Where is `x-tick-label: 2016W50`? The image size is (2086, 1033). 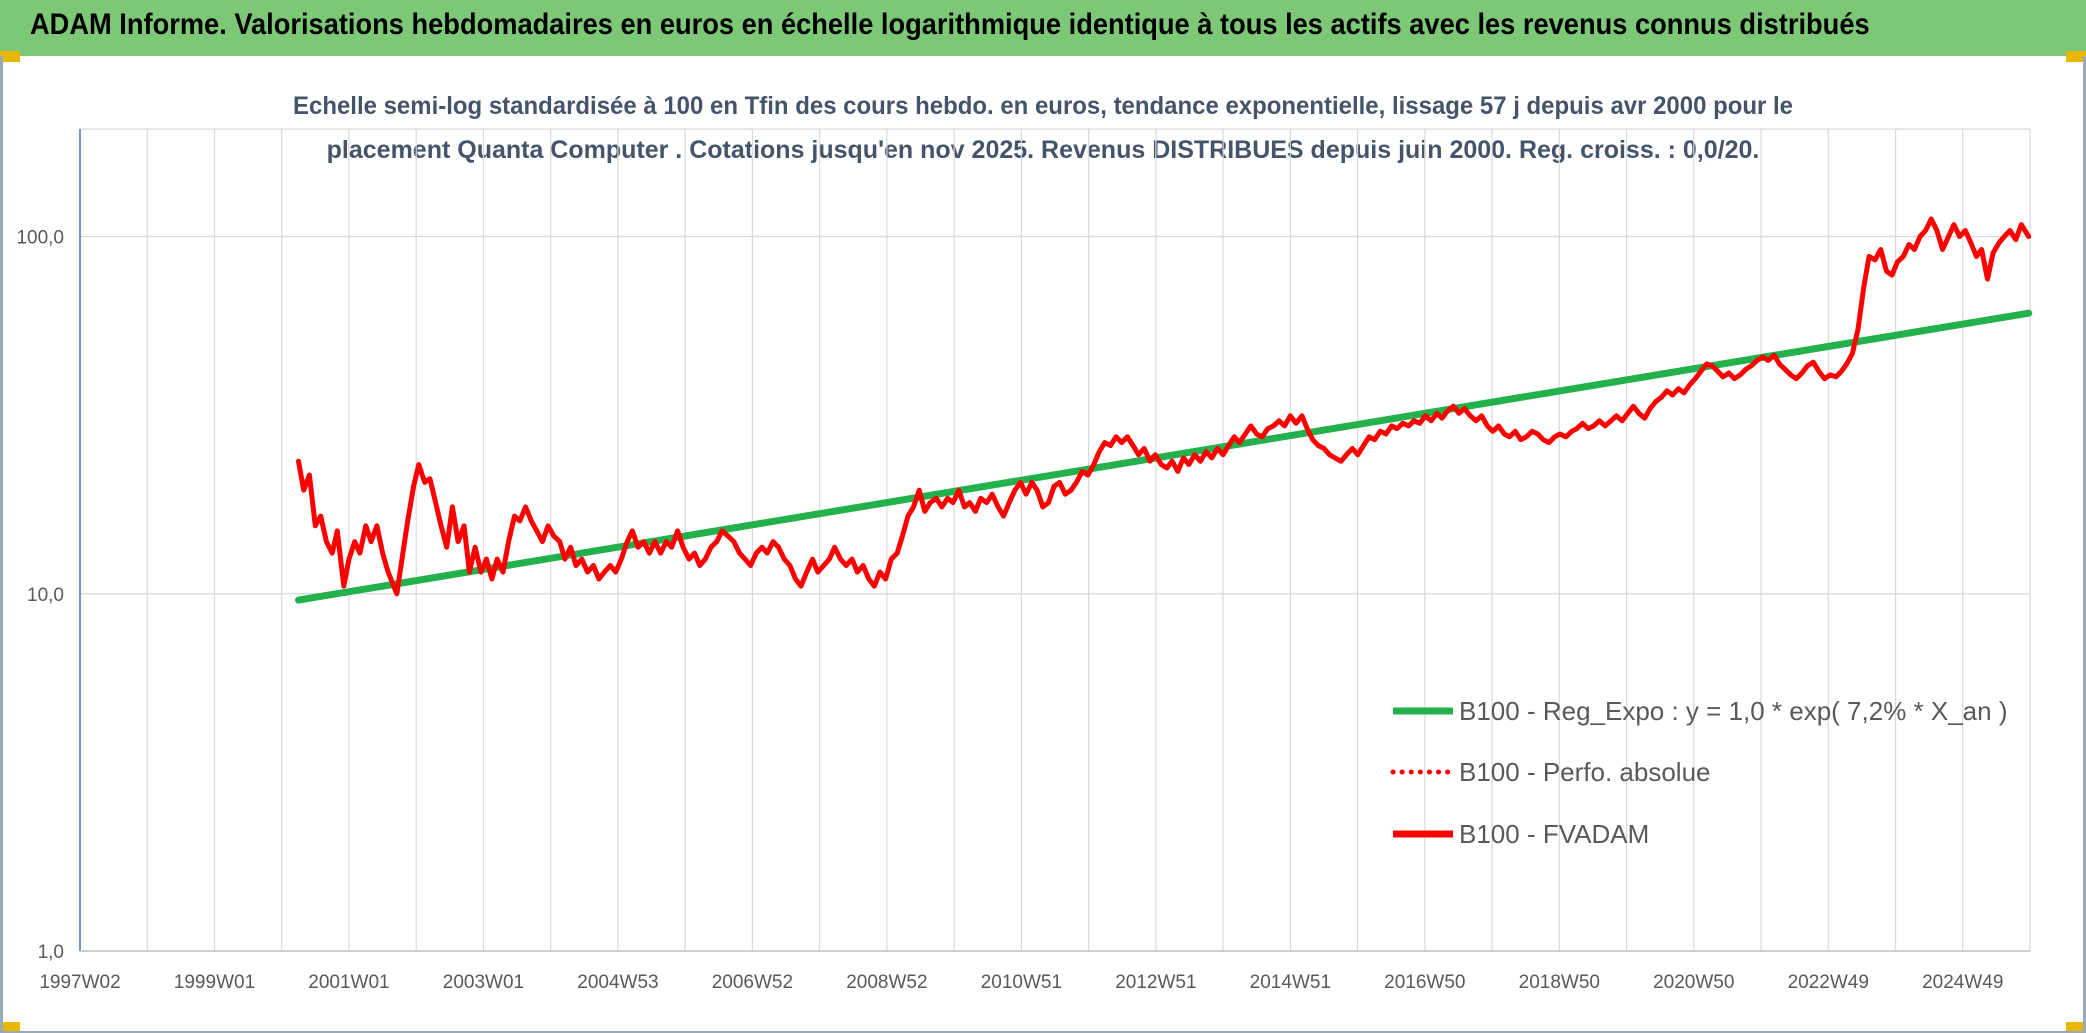 x-tick-label: 2016W50 is located at coordinates (1424, 982).